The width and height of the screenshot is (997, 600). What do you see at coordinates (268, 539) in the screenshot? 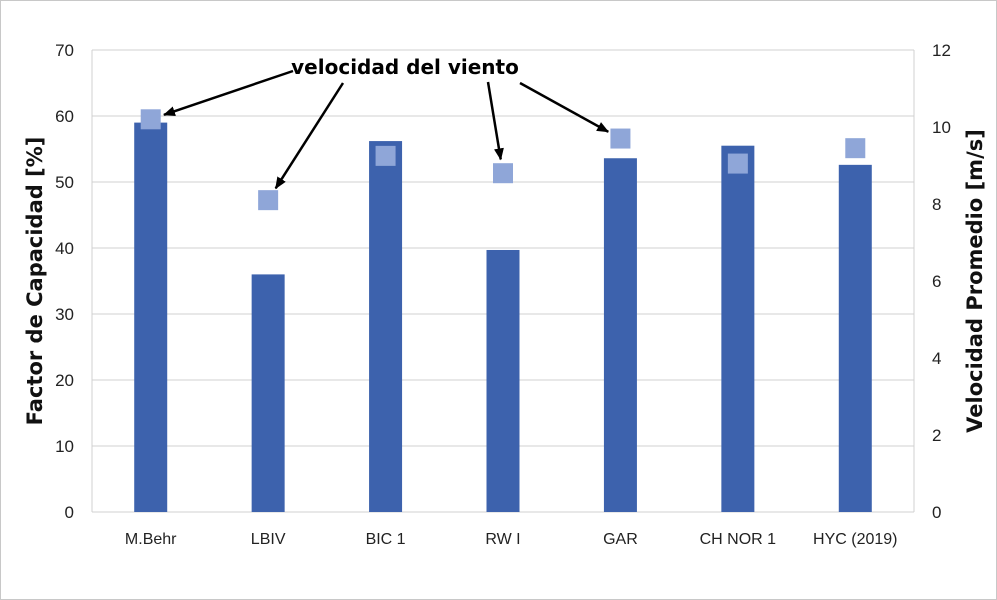
I see `category-label: LBIV` at bounding box center [268, 539].